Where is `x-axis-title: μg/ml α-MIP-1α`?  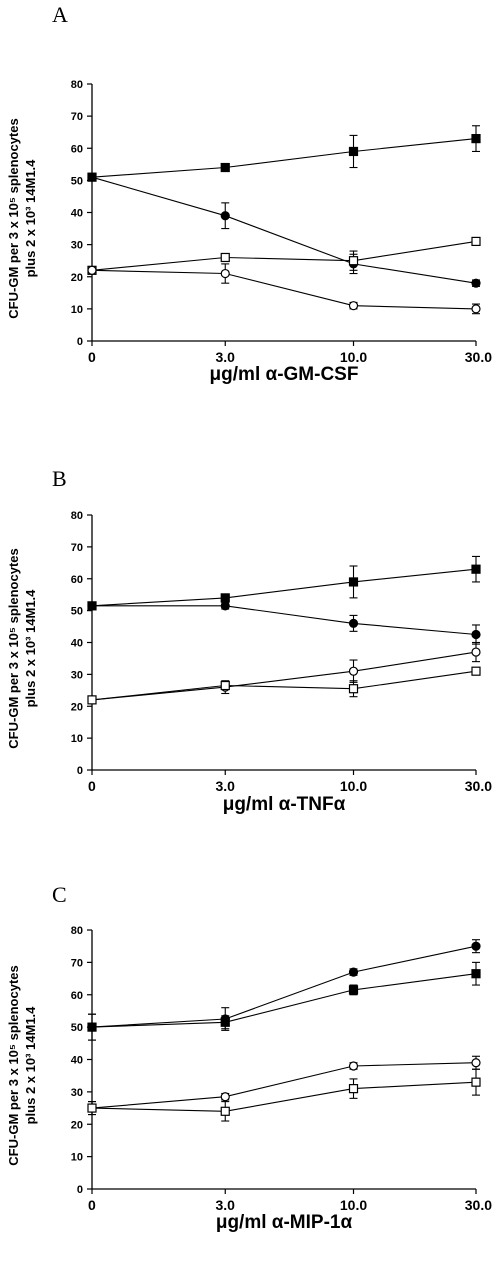
x-axis-title: μg/ml α-MIP-1α is located at coordinates (284, 1222).